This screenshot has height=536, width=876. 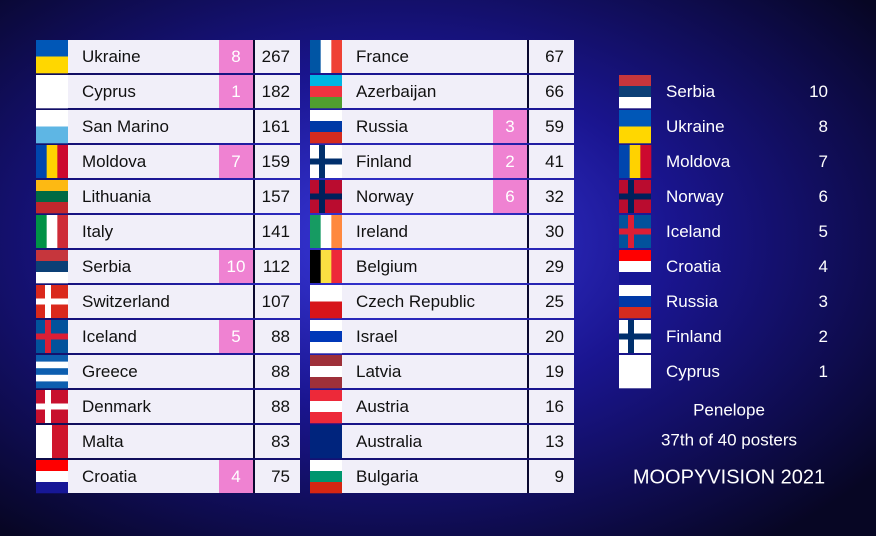 What do you see at coordinates (107, 266) in the screenshot?
I see `country-name: Serbia` at bounding box center [107, 266].